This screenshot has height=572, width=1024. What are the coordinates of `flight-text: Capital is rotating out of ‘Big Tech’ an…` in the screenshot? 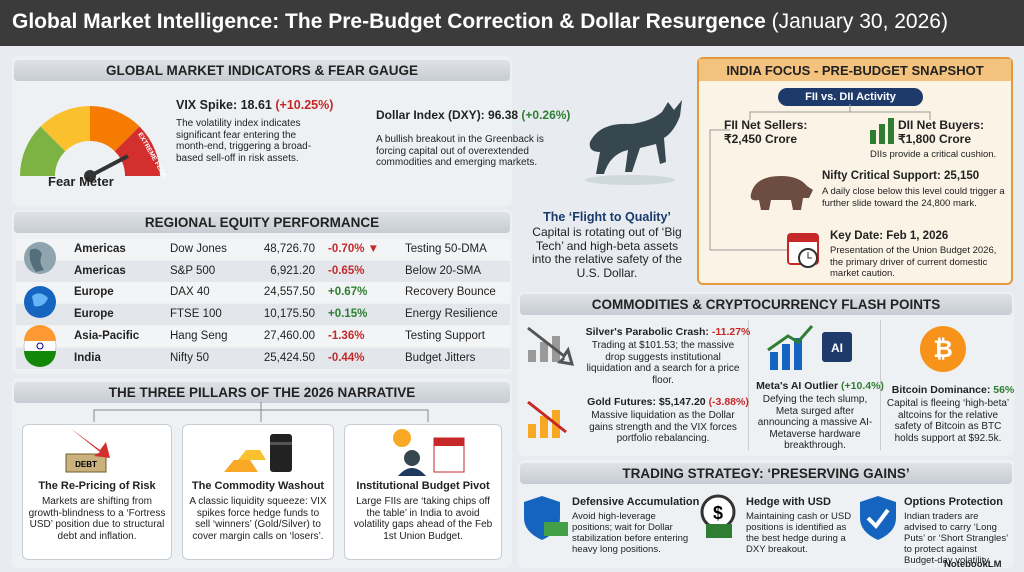 It's located at (607, 252).